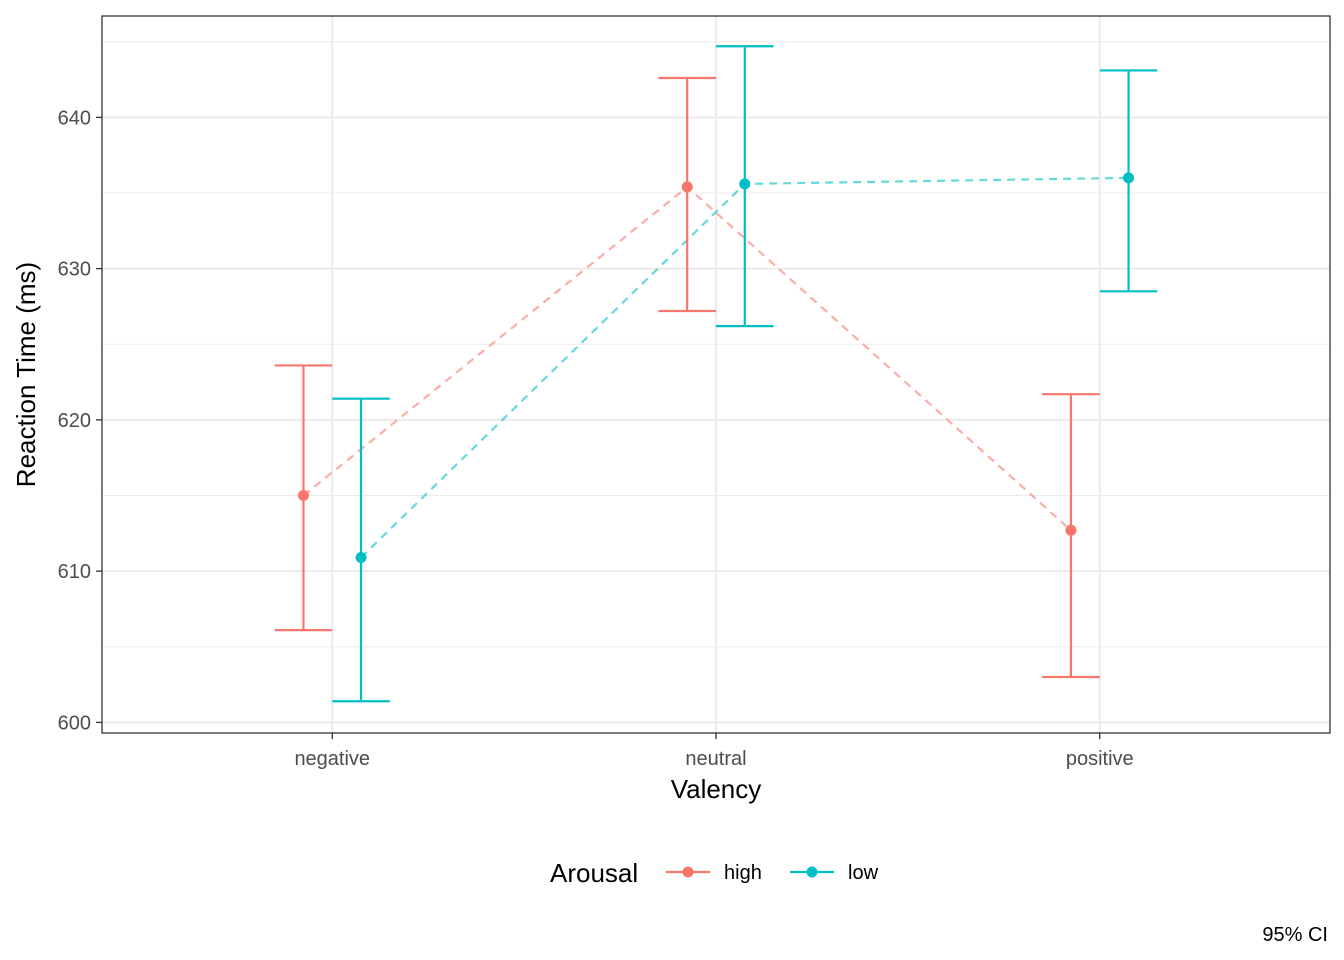 The width and height of the screenshot is (1344, 960). Describe the element at coordinates (26, 374) in the screenshot. I see `y-axis-title: Reaction Time (ms)` at that location.